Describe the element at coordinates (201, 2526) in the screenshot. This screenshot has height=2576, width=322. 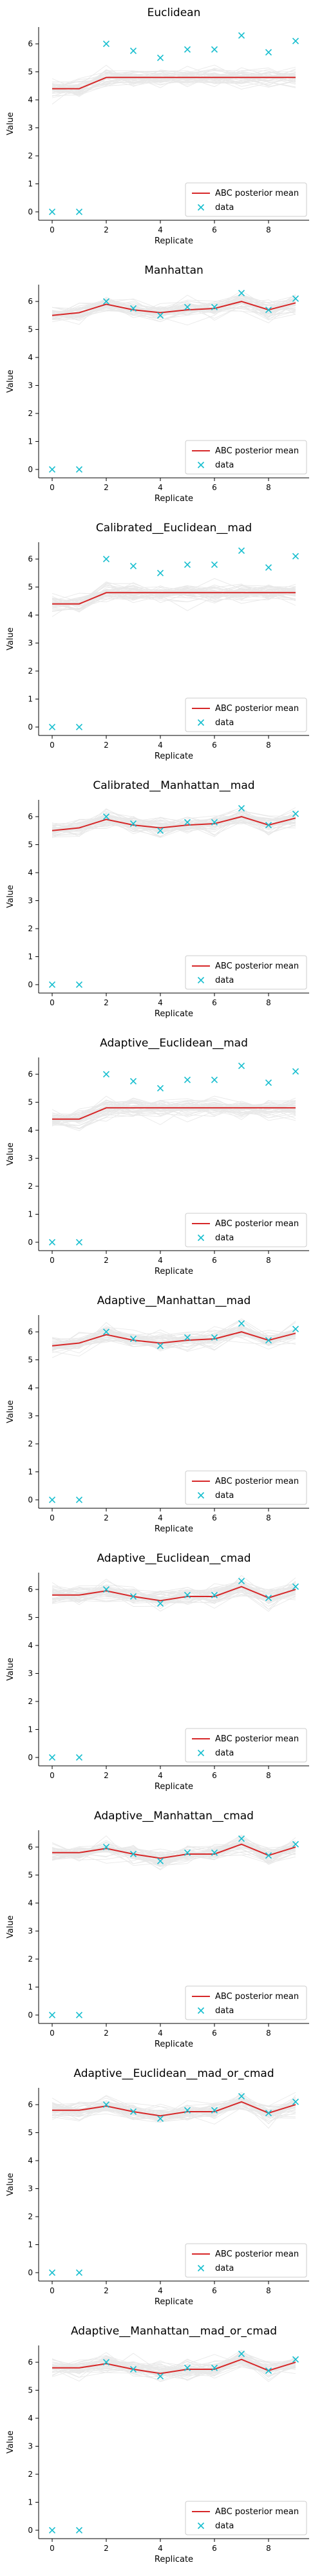
I see `legend-data-swatch` at that location.